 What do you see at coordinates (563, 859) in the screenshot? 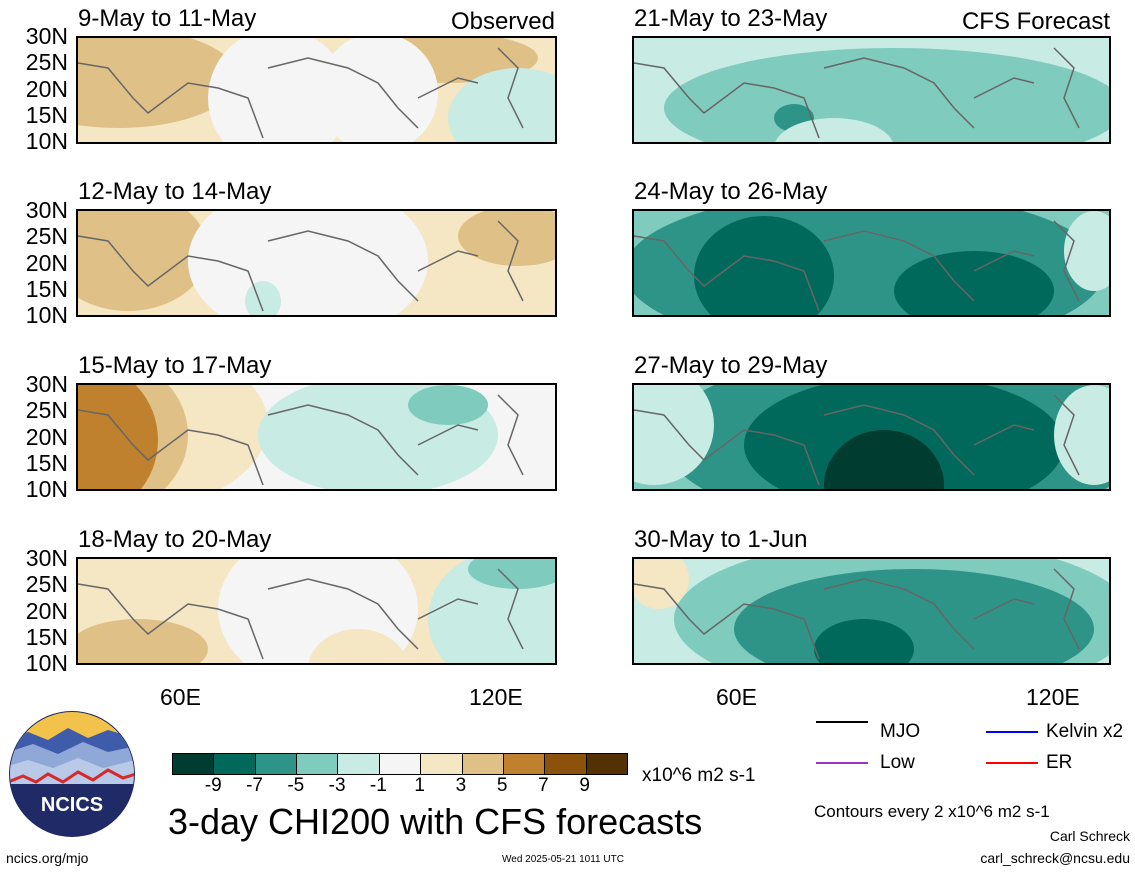
I see `timestamp: Wed 2025-05-21 1011 UTC` at bounding box center [563, 859].